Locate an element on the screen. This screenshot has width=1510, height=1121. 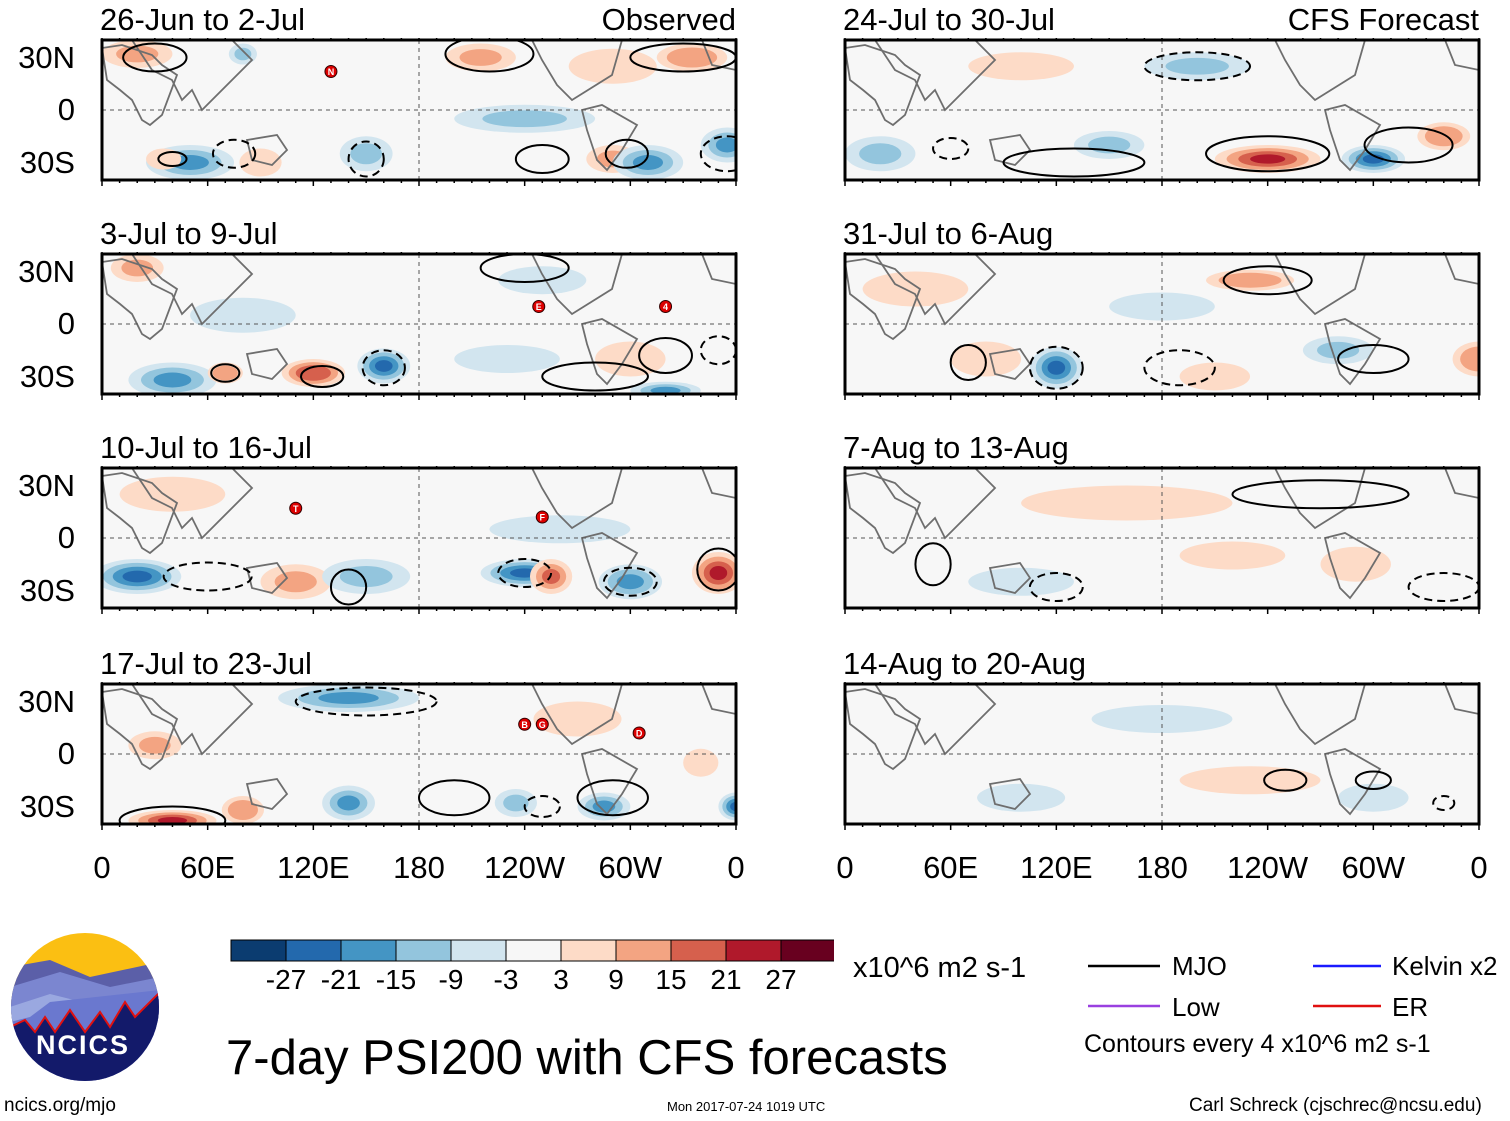
colorbar-tick-label: 21 is located at coordinates (726, 979).